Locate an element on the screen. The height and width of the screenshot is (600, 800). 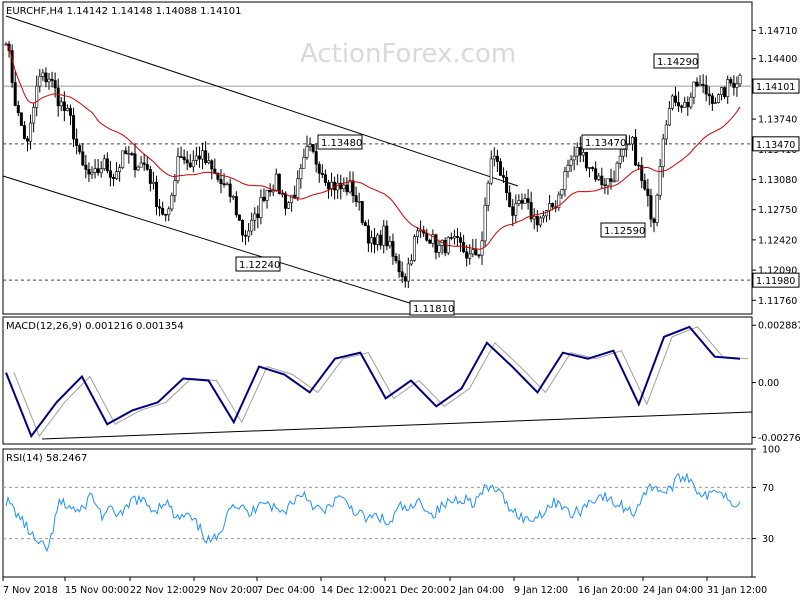
channel-lower-line is located at coordinates (217, 243).